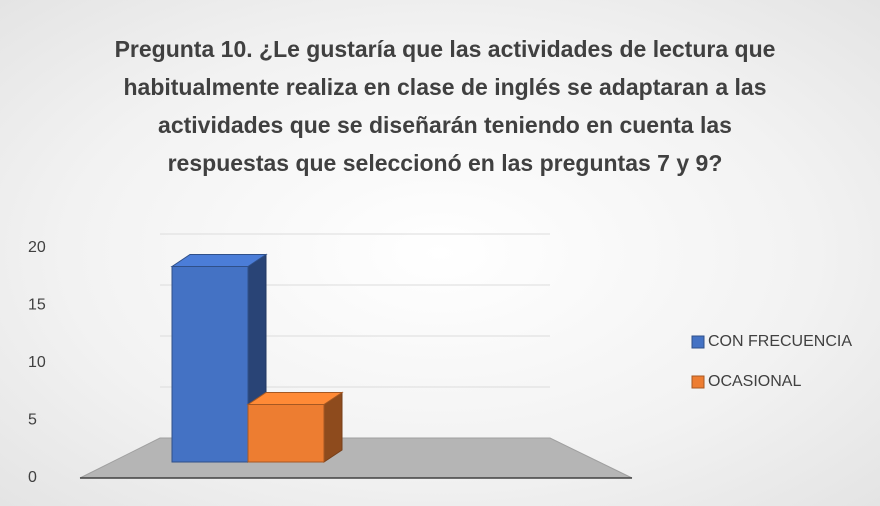 This screenshot has height=506, width=880. I want to click on y-tick-label: 20, so click(37, 247).